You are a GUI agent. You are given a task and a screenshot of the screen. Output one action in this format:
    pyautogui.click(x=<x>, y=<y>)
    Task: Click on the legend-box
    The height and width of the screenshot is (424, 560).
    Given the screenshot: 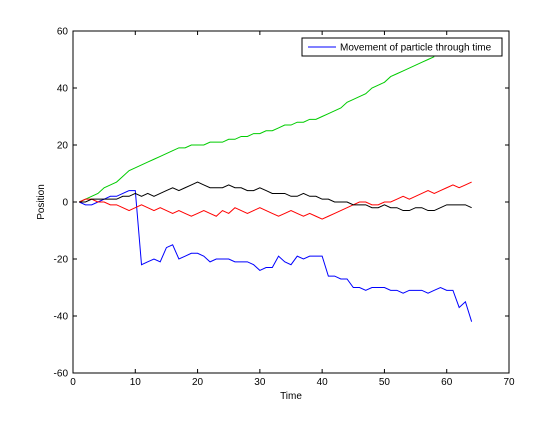 What is the action you would take?
    pyautogui.click(x=402, y=47)
    